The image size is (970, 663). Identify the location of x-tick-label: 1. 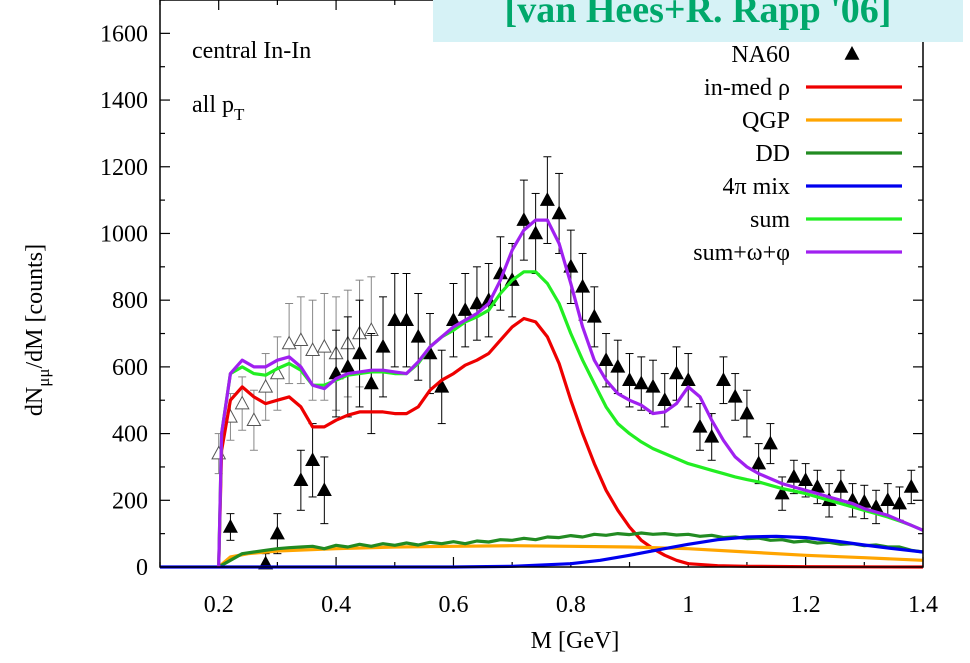
(688, 605).